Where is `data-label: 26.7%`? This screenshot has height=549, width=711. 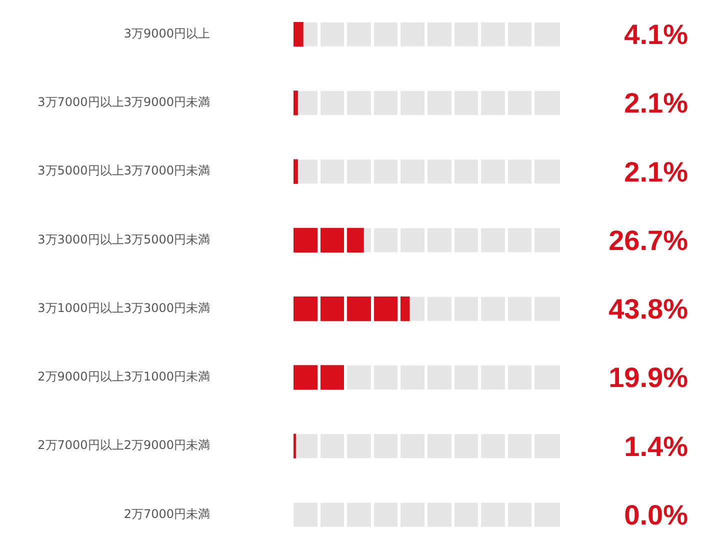 data-label: 26.7% is located at coordinates (648, 240).